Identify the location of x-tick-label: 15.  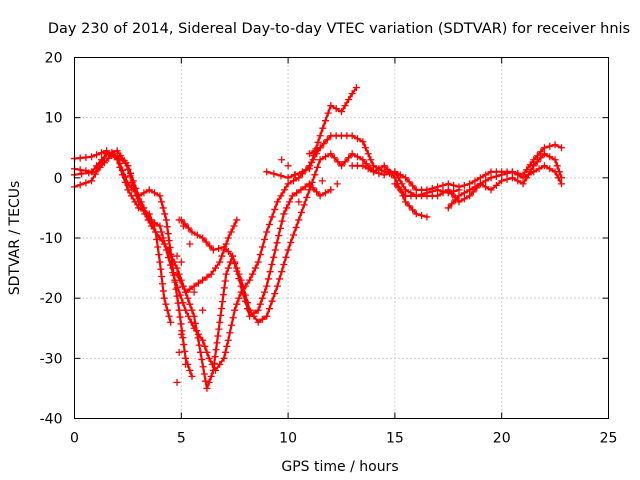
(395, 439).